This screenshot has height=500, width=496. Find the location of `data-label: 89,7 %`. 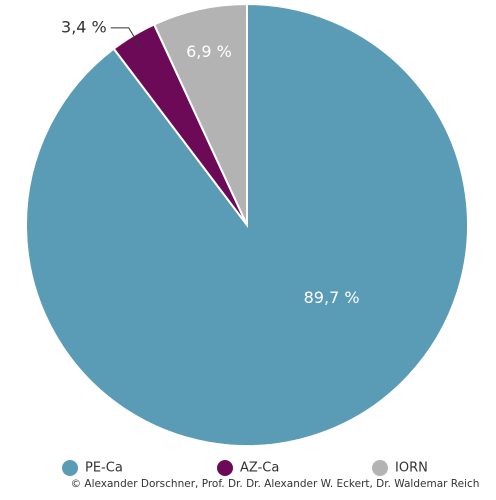

data-label: 89,7 % is located at coordinates (332, 297).